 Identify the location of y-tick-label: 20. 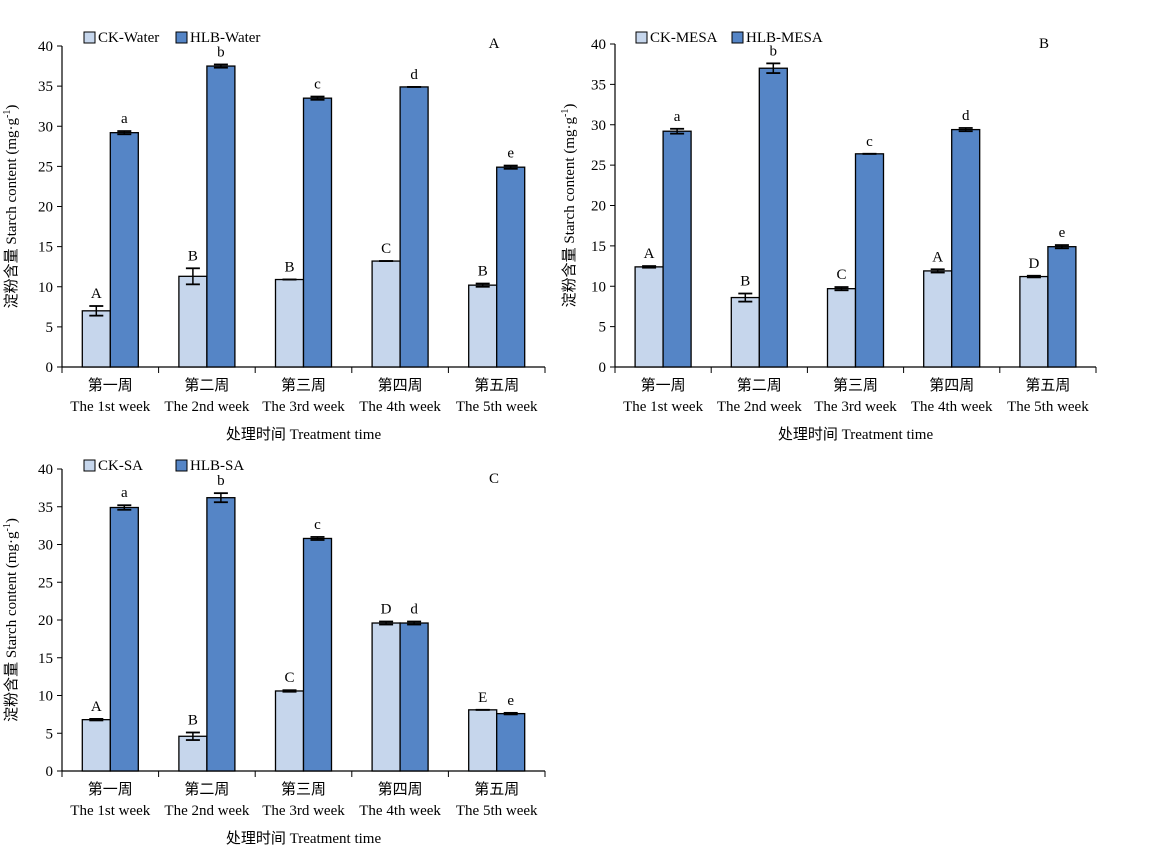
(598, 207).